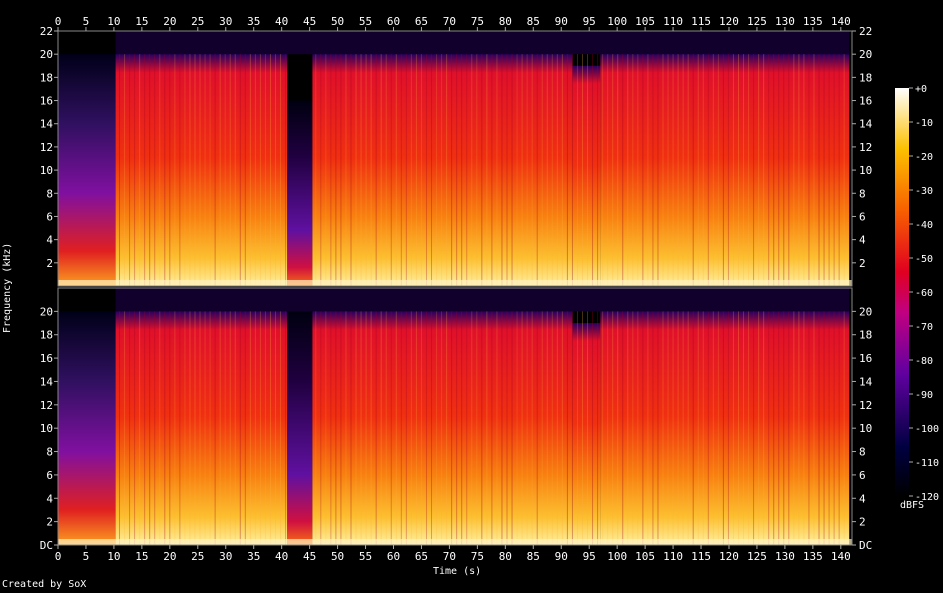  What do you see at coordinates (902, 292) in the screenshot?
I see `colorbar-gradient` at bounding box center [902, 292].